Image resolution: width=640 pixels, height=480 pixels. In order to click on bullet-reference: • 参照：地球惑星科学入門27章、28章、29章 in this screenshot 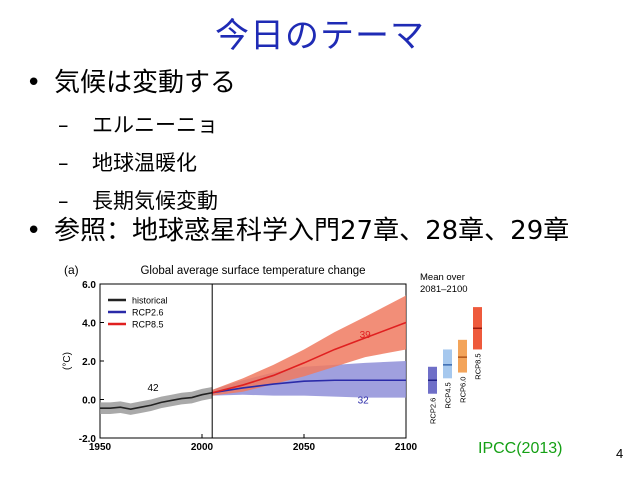, I will do `click(331, 231)`.